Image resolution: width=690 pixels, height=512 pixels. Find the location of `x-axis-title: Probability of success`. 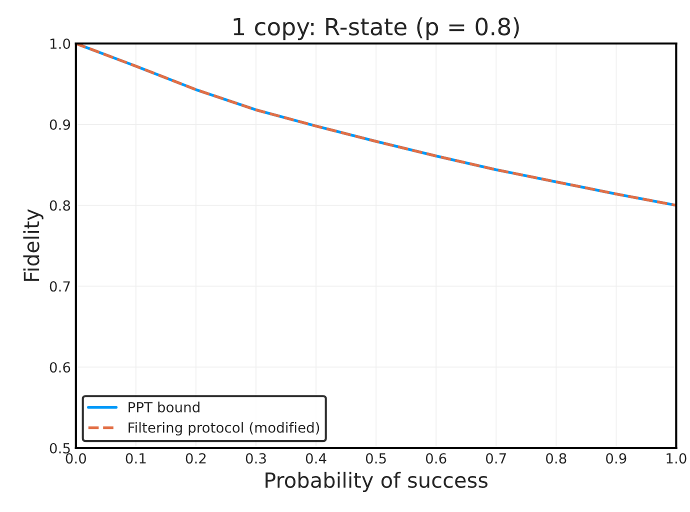

x-axis-title: Probability of success is located at coordinates (377, 482).